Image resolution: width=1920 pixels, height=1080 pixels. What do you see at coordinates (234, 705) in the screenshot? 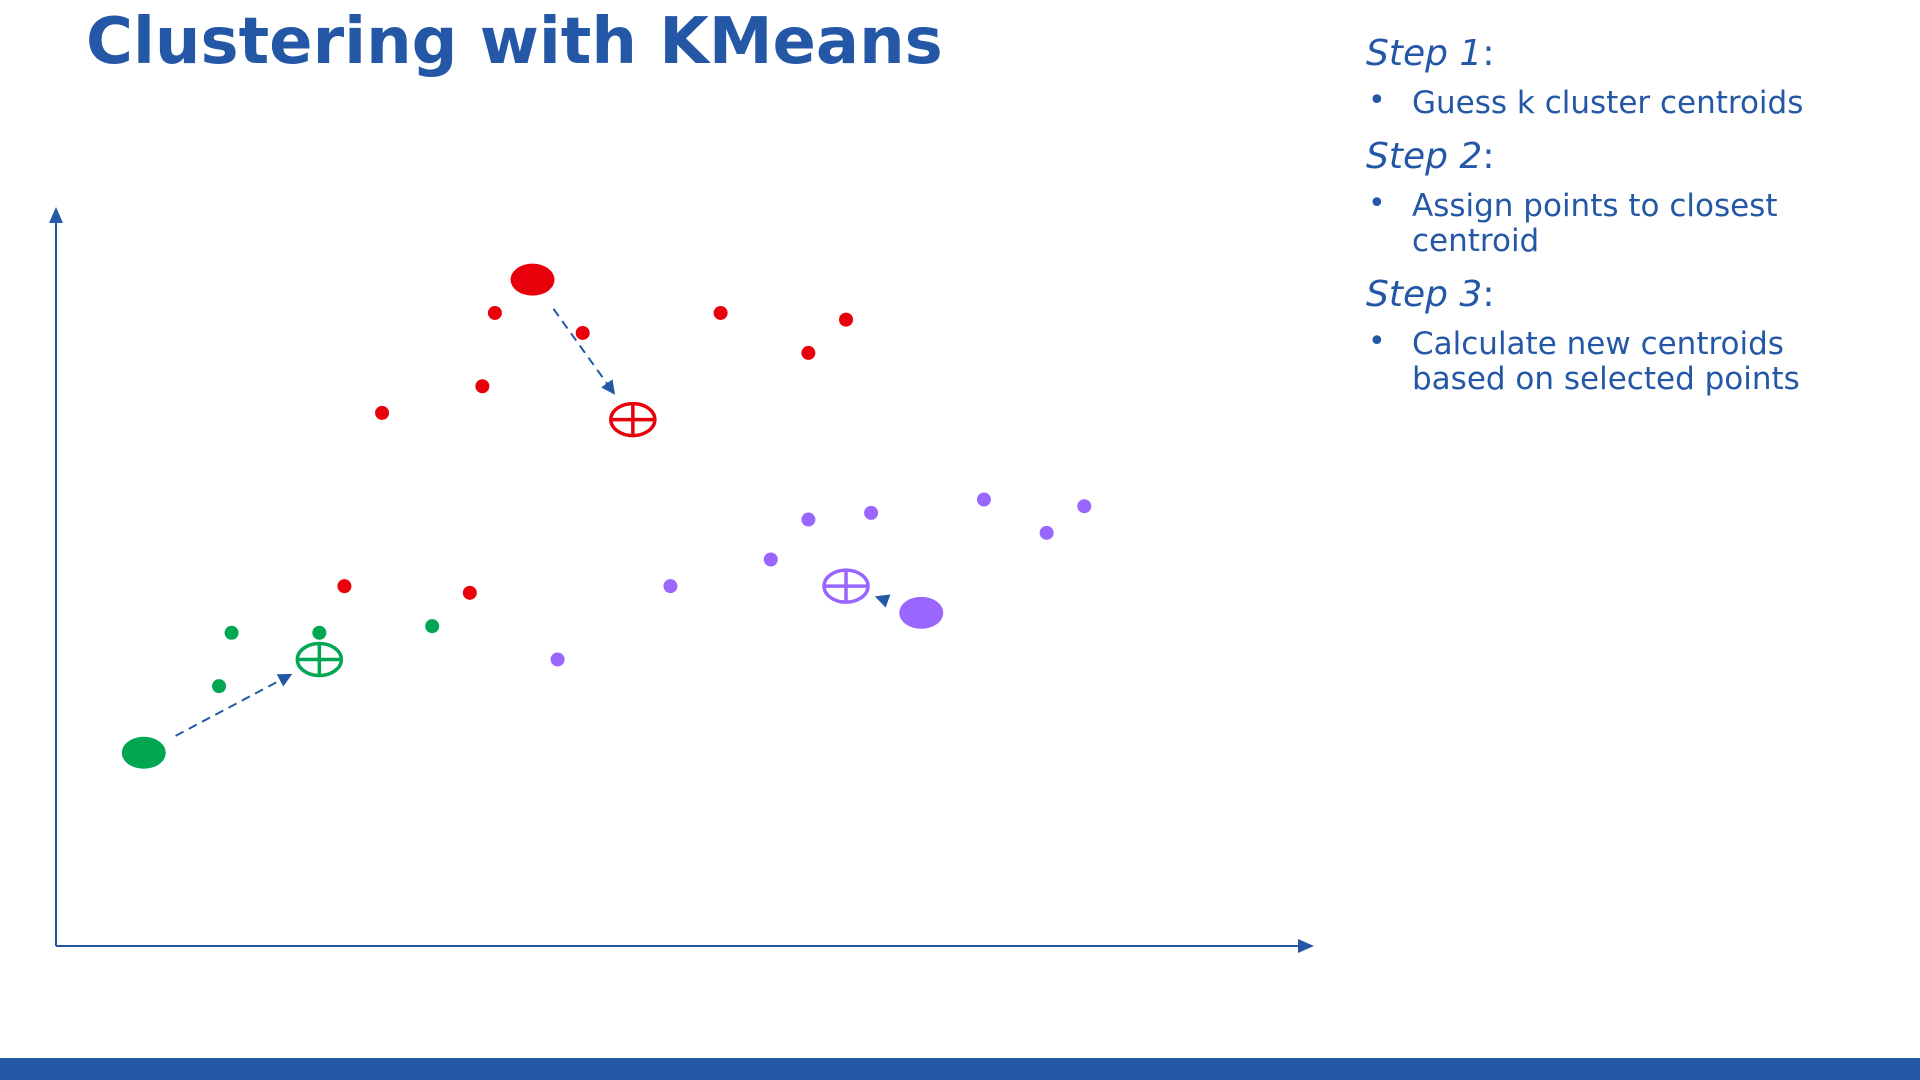
I see `green-centroid-move-arrow` at bounding box center [234, 705].